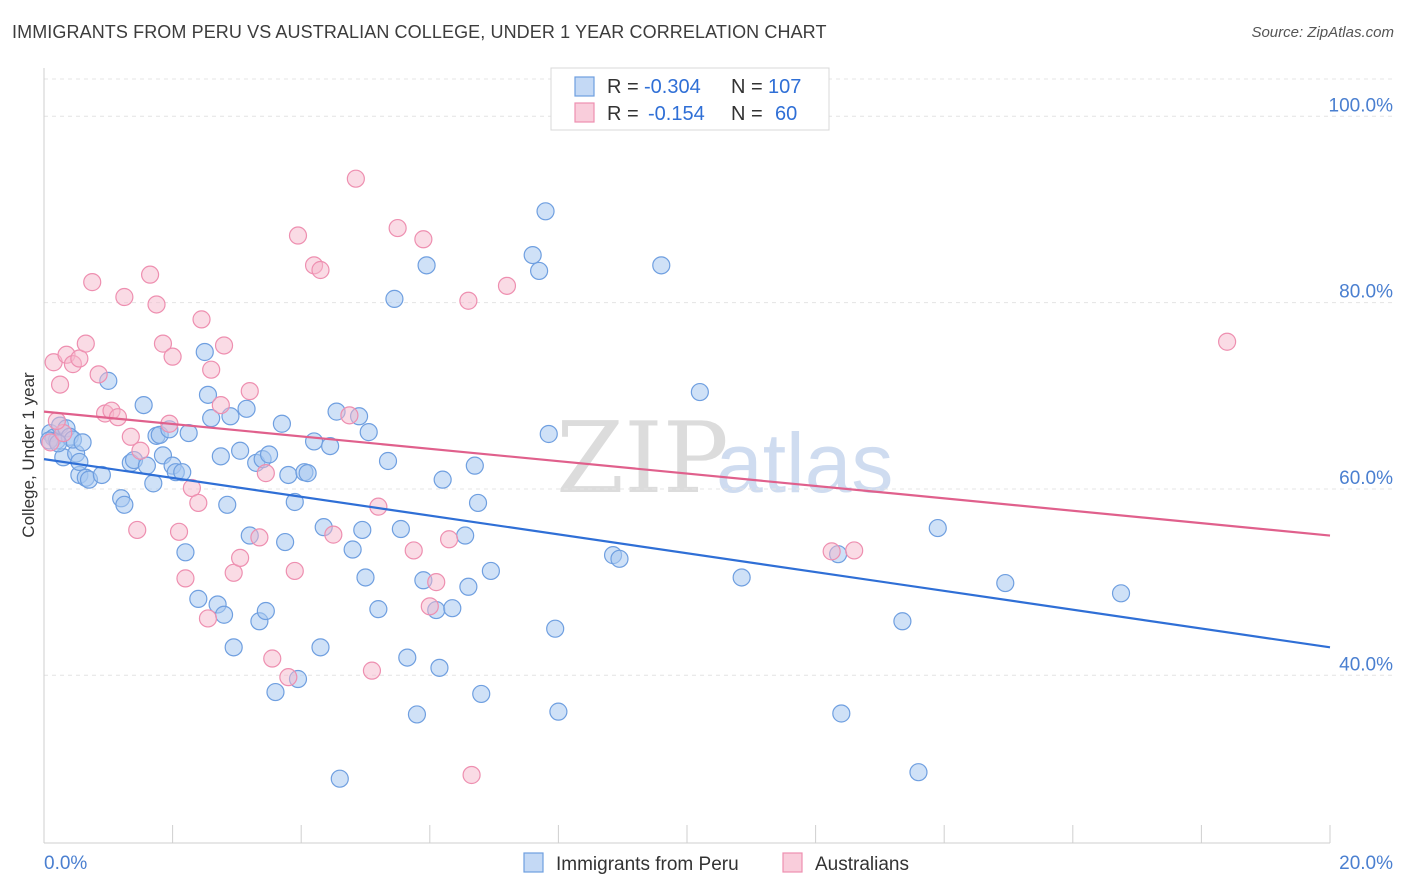 The height and width of the screenshot is (892, 1406). What do you see at coordinates (584, 112) in the screenshot?
I see `legend-swatch-pink` at bounding box center [584, 112].